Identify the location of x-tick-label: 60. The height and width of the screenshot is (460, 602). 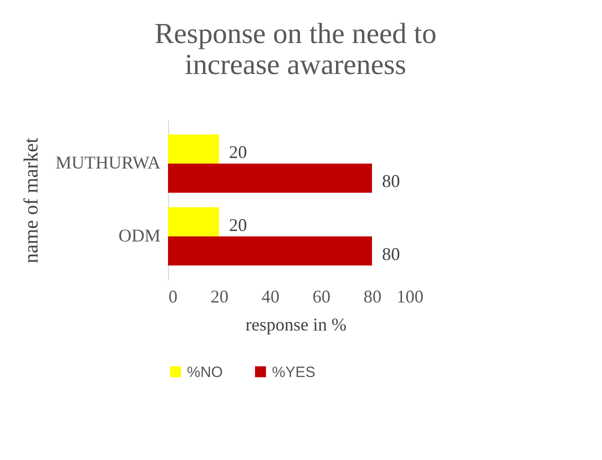
(321, 296).